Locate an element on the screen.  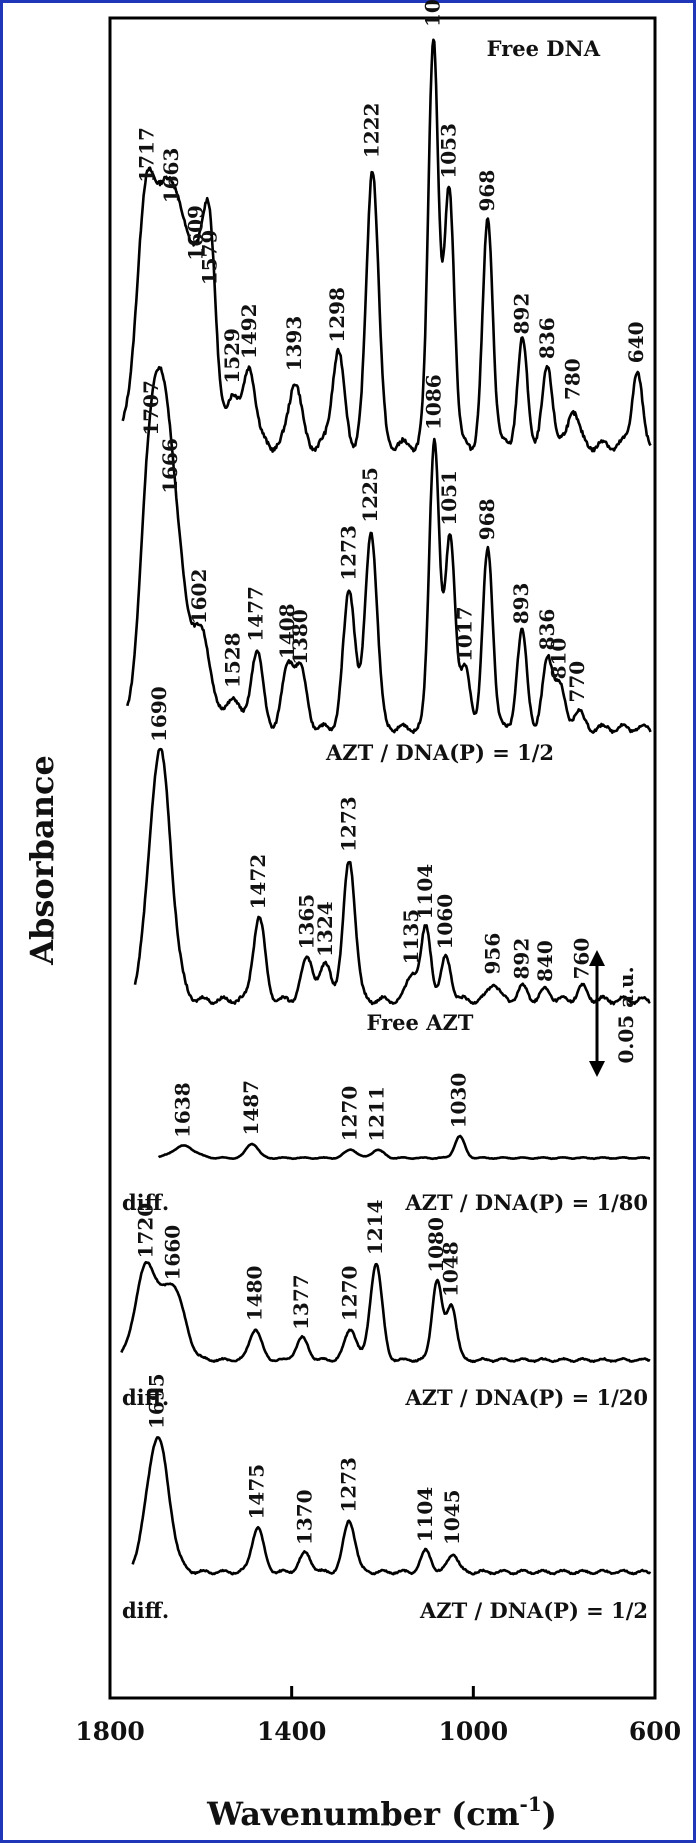
peak-label-3-8: 1060 is located at coordinates (445, 922).